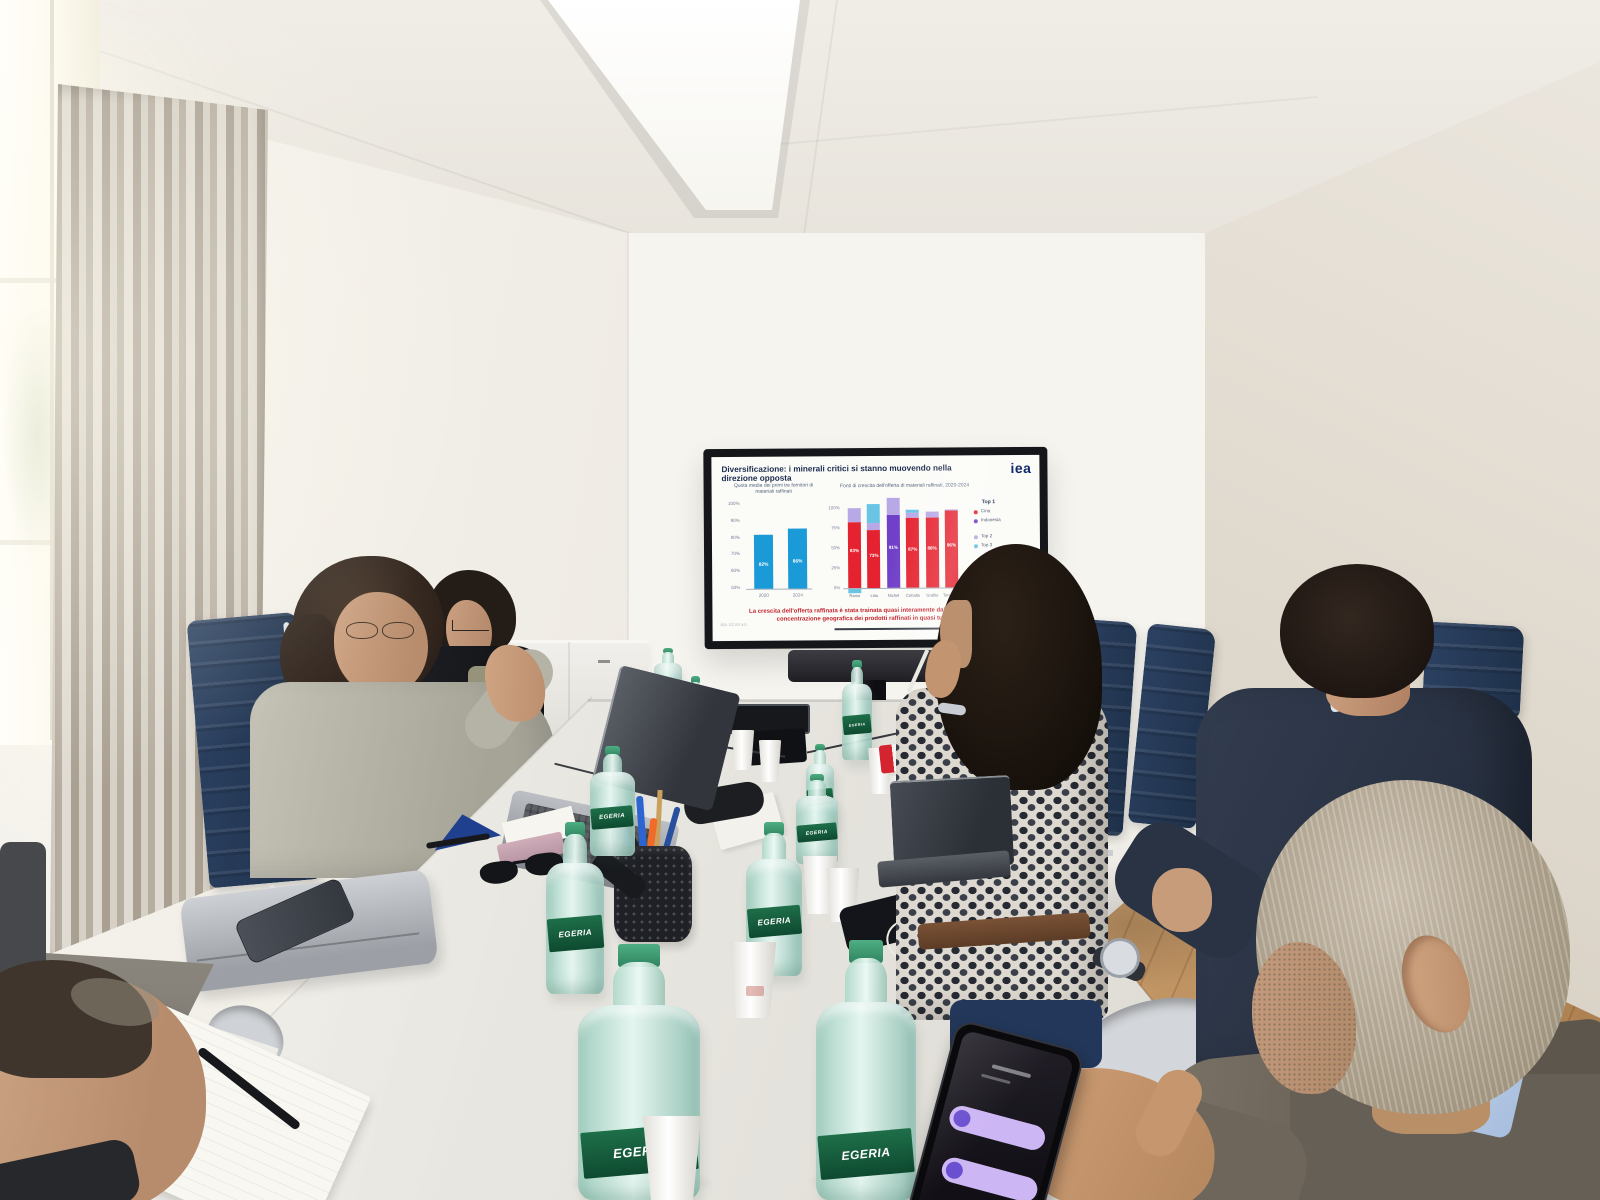  What do you see at coordinates (1357, 631) in the screenshot?
I see `person-5-hair` at bounding box center [1357, 631].